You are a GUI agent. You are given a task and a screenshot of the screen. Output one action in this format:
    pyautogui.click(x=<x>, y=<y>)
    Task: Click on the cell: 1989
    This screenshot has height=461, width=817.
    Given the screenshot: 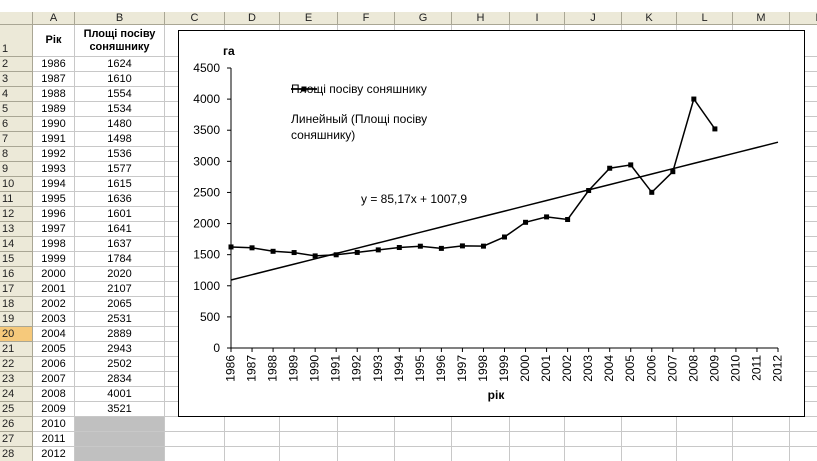 What is the action you would take?
    pyautogui.click(x=54, y=109)
    